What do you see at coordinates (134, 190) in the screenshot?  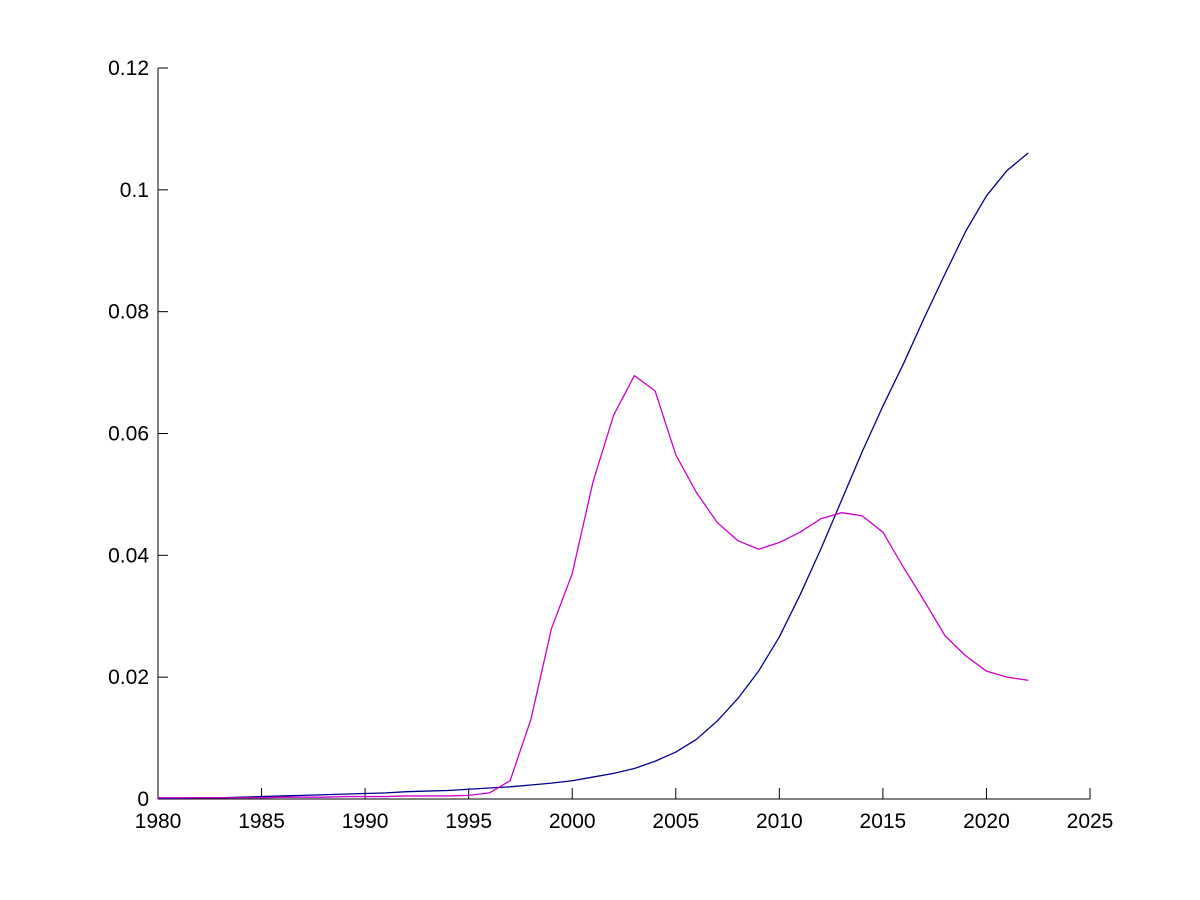 I see `y-tick-label: 0.1` at bounding box center [134, 190].